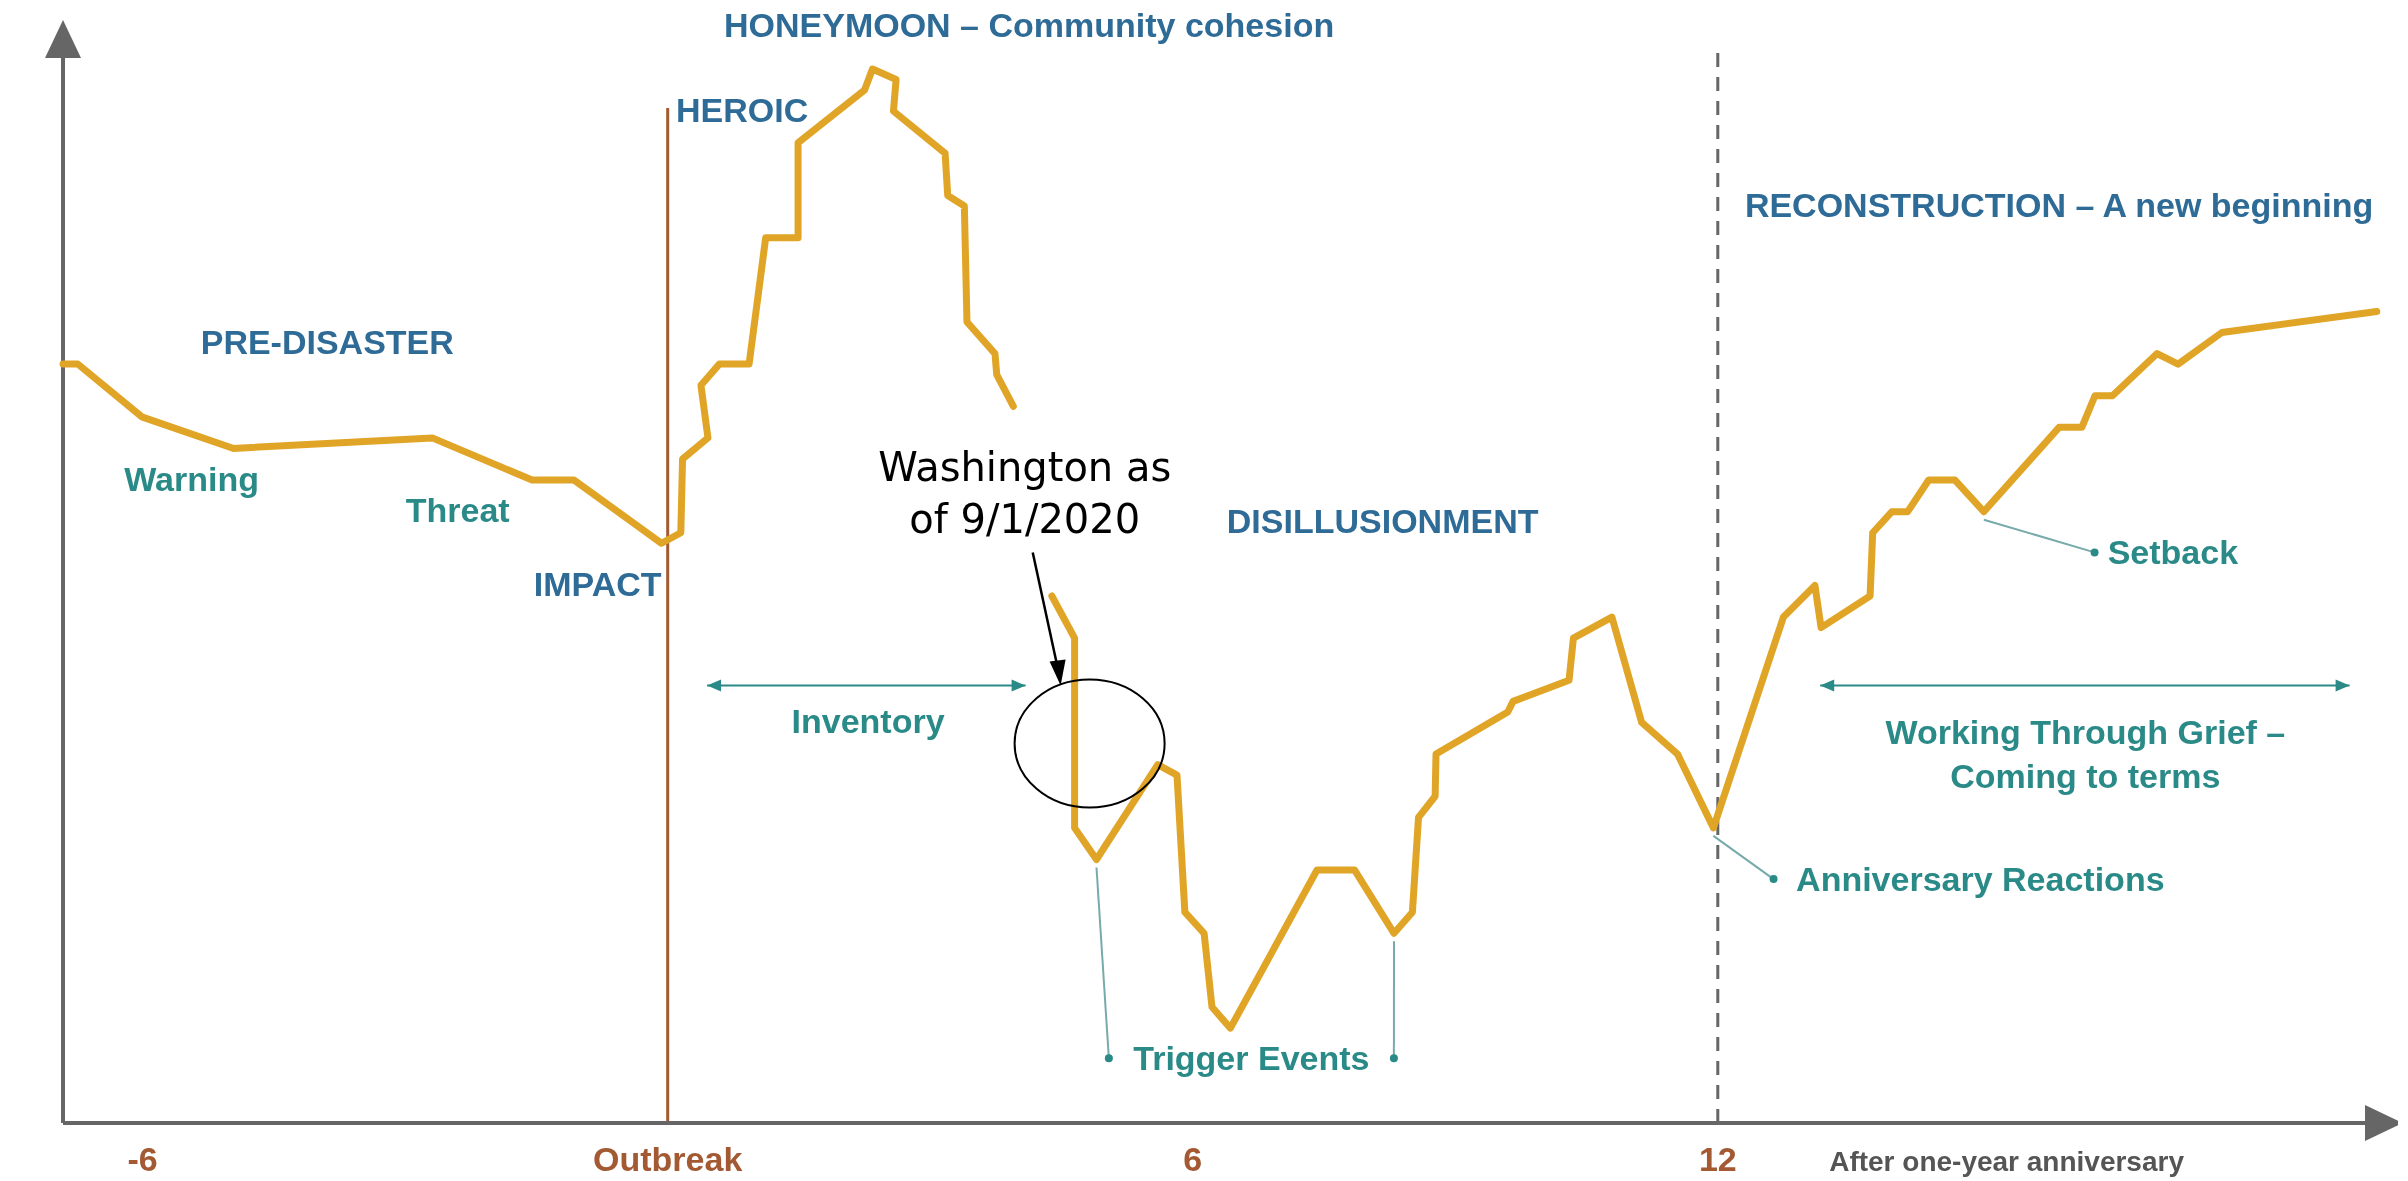 The width and height of the screenshot is (2408, 1181). Describe the element at coordinates (457, 510) in the screenshot. I see `annotation: Threat` at that location.